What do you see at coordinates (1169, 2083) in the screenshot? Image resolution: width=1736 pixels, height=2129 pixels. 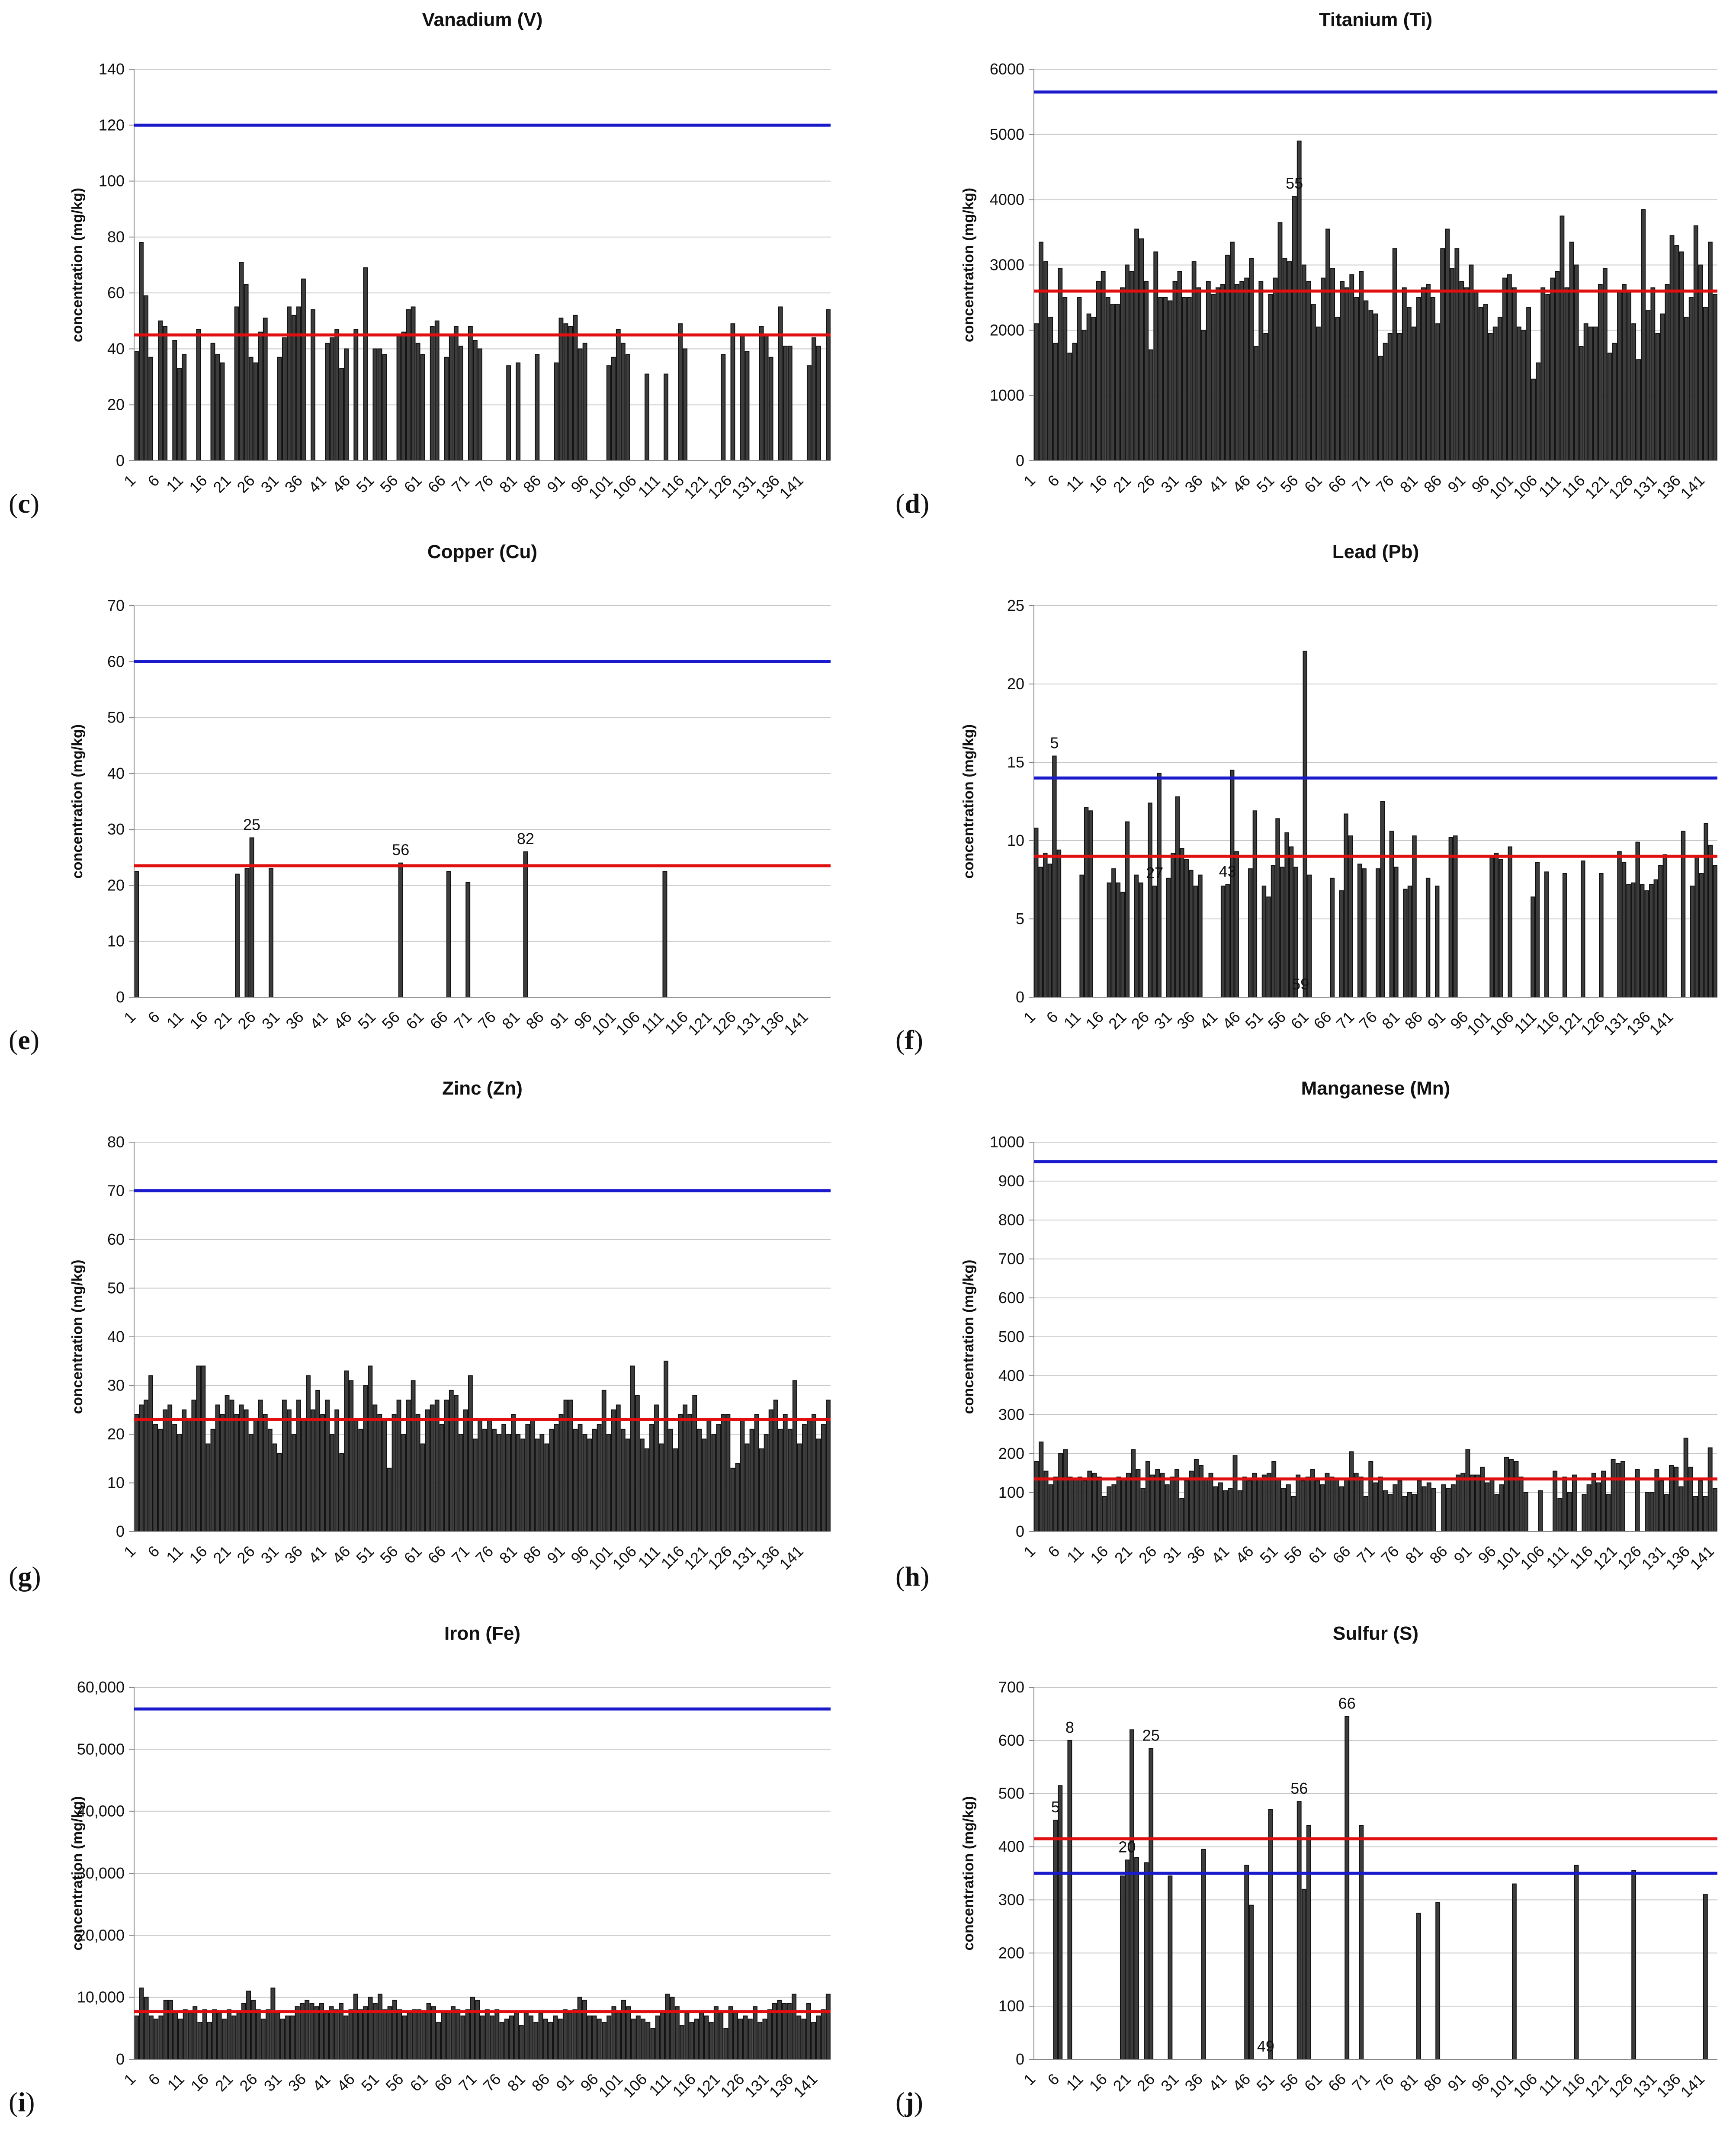 I see `x-tick-label: 31` at bounding box center [1169, 2083].